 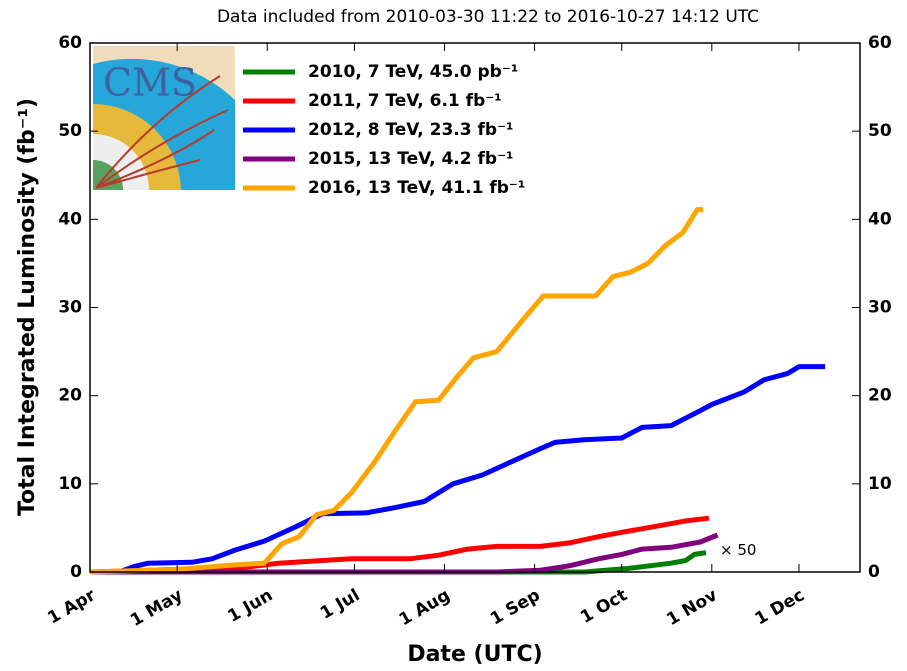 I want to click on x-tick-label: 1 Jul, so click(x=340, y=604).